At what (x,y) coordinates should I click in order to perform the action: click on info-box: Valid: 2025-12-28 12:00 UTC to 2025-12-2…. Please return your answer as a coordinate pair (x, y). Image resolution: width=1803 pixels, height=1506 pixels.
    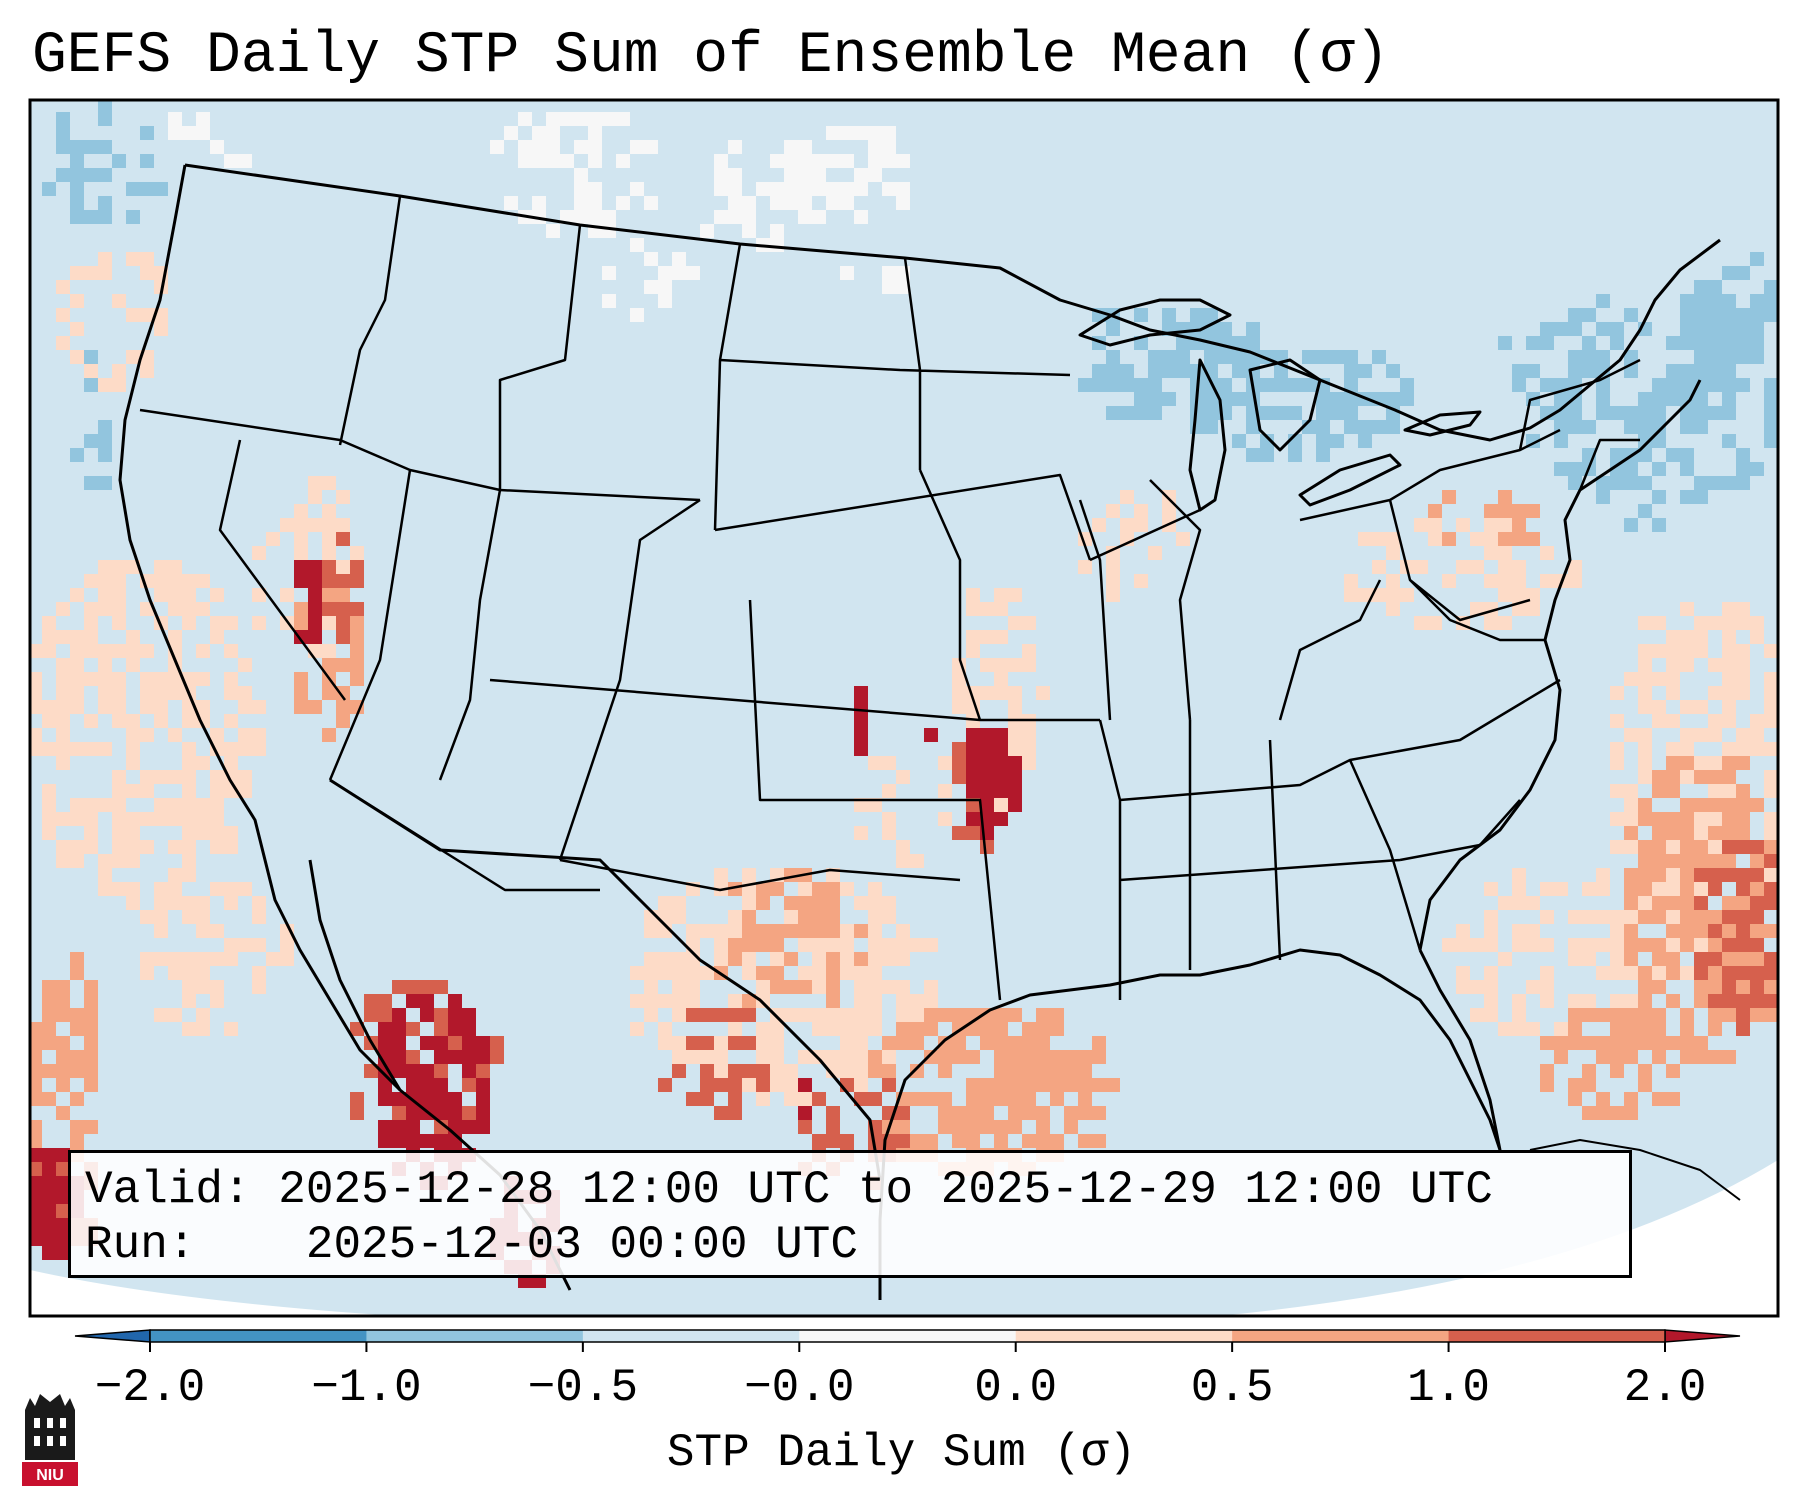
    Looking at the image, I should click on (850, 1214).